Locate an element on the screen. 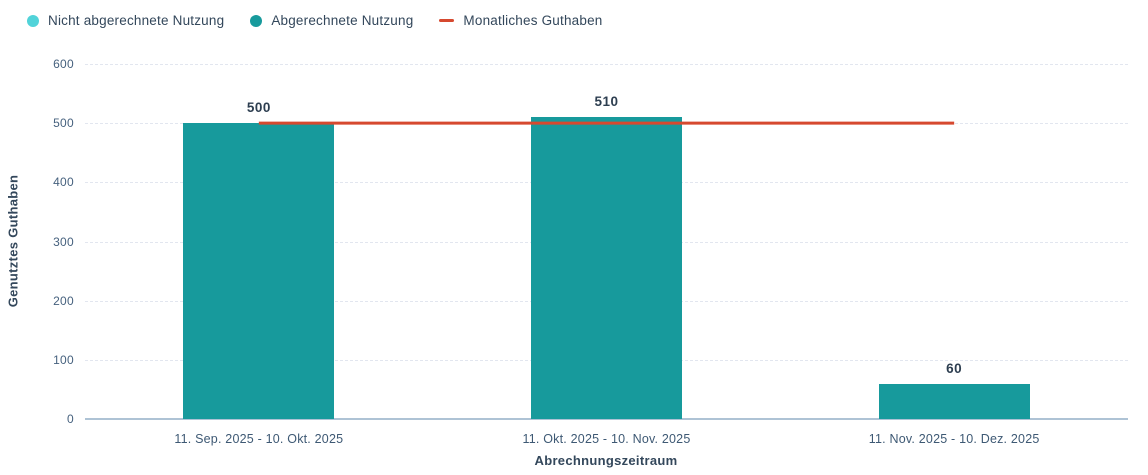 The width and height of the screenshot is (1148, 475). y-tick-label: 400 is located at coordinates (63, 182).